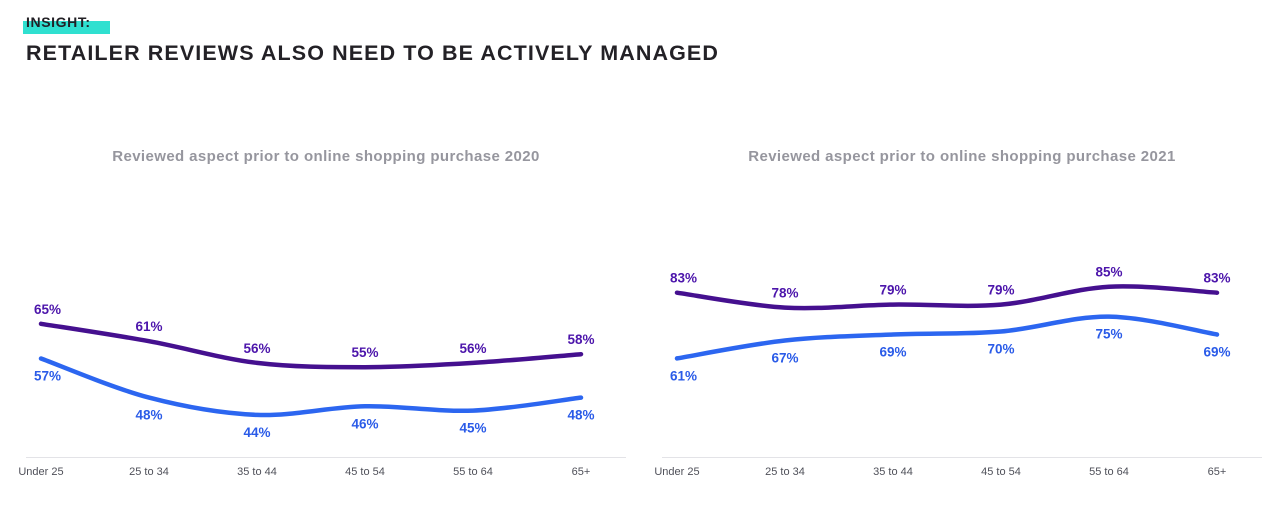  What do you see at coordinates (1108, 272) in the screenshot?
I see `purple-data-label: 85%` at bounding box center [1108, 272].